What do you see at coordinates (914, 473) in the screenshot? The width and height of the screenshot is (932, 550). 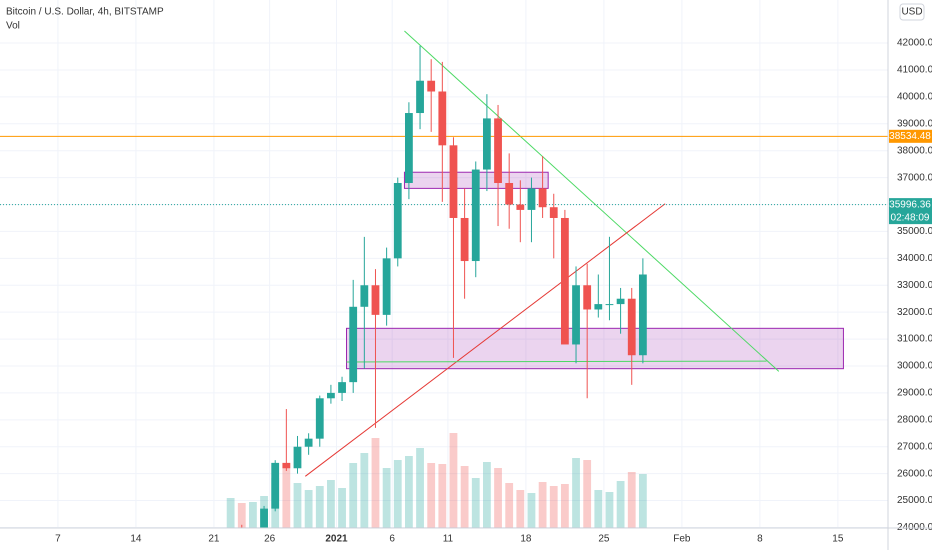 I see `y-tick-label: 26000.00` at bounding box center [914, 473].